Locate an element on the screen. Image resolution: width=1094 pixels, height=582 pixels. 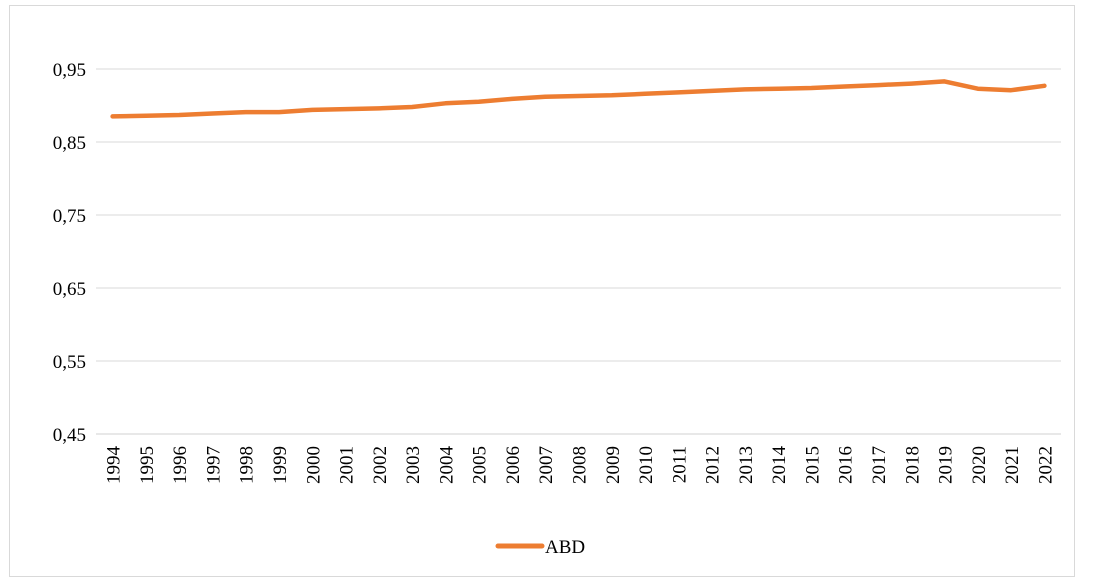
x-tick-label: 2017 is located at coordinates (879, 465).